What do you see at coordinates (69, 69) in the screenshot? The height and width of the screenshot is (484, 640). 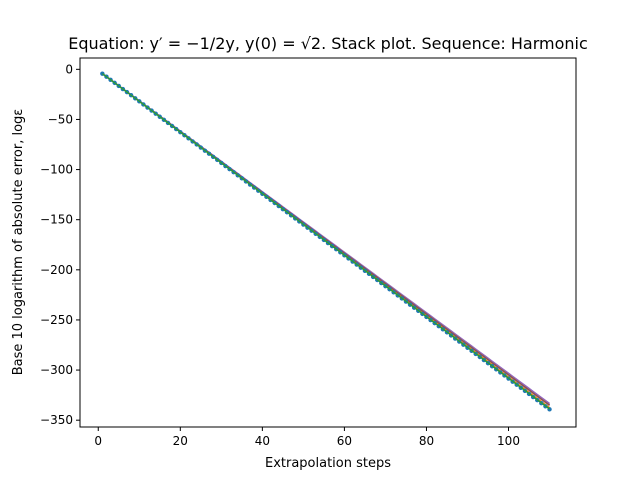 I see `y-tick-label: 0` at bounding box center [69, 69].